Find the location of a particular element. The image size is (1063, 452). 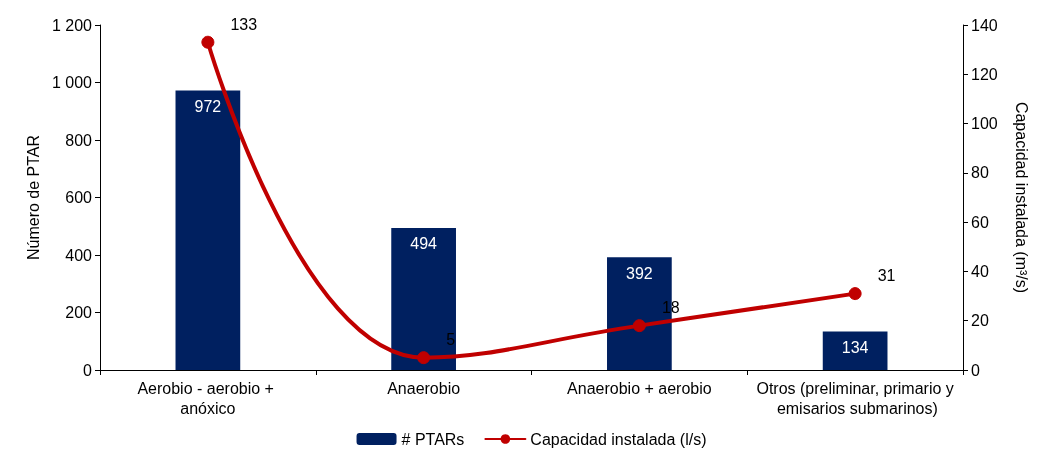

data-label: 5 is located at coordinates (451, 340).